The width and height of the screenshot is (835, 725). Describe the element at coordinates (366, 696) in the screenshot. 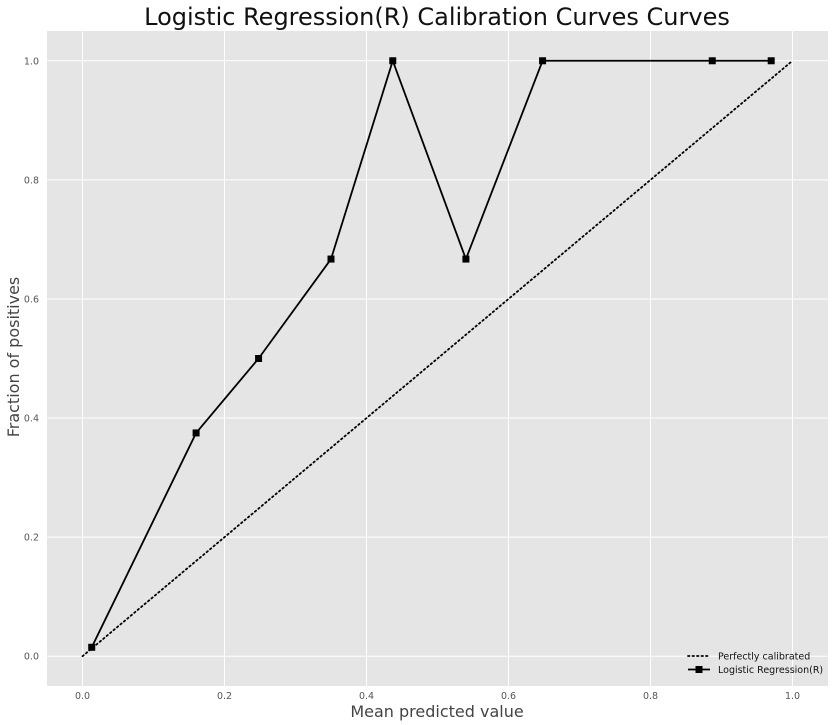

I see `x-tick-label: 0.4` at that location.